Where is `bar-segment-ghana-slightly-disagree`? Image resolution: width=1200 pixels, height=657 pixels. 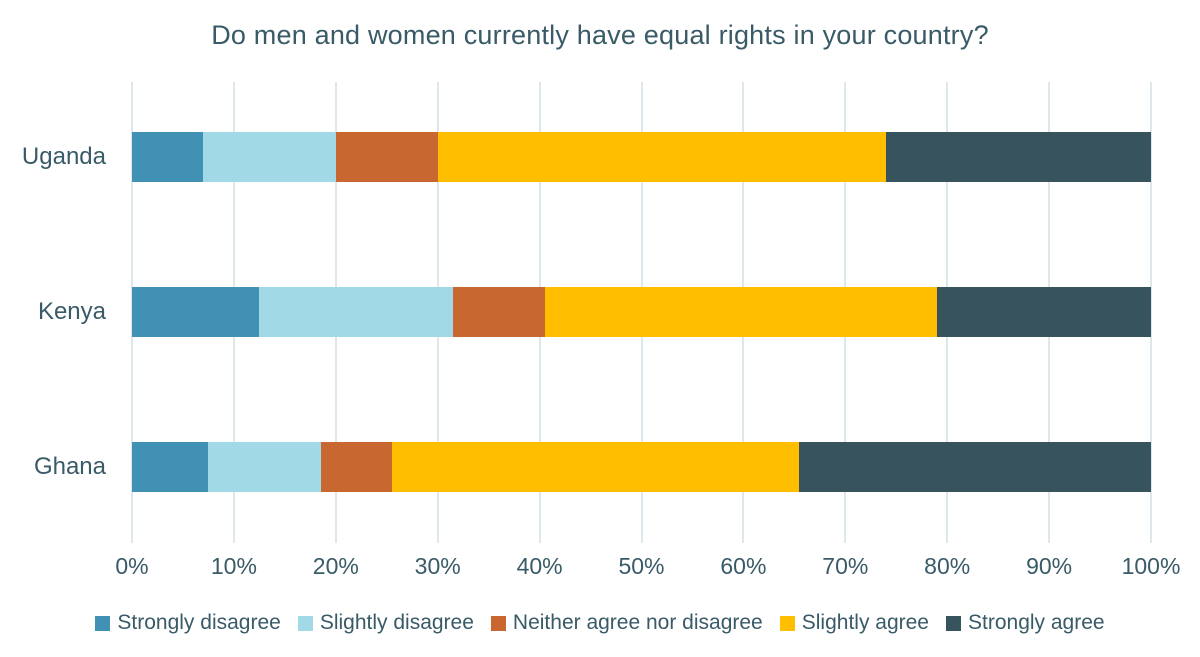 bar-segment-ghana-slightly-disagree is located at coordinates (264, 467).